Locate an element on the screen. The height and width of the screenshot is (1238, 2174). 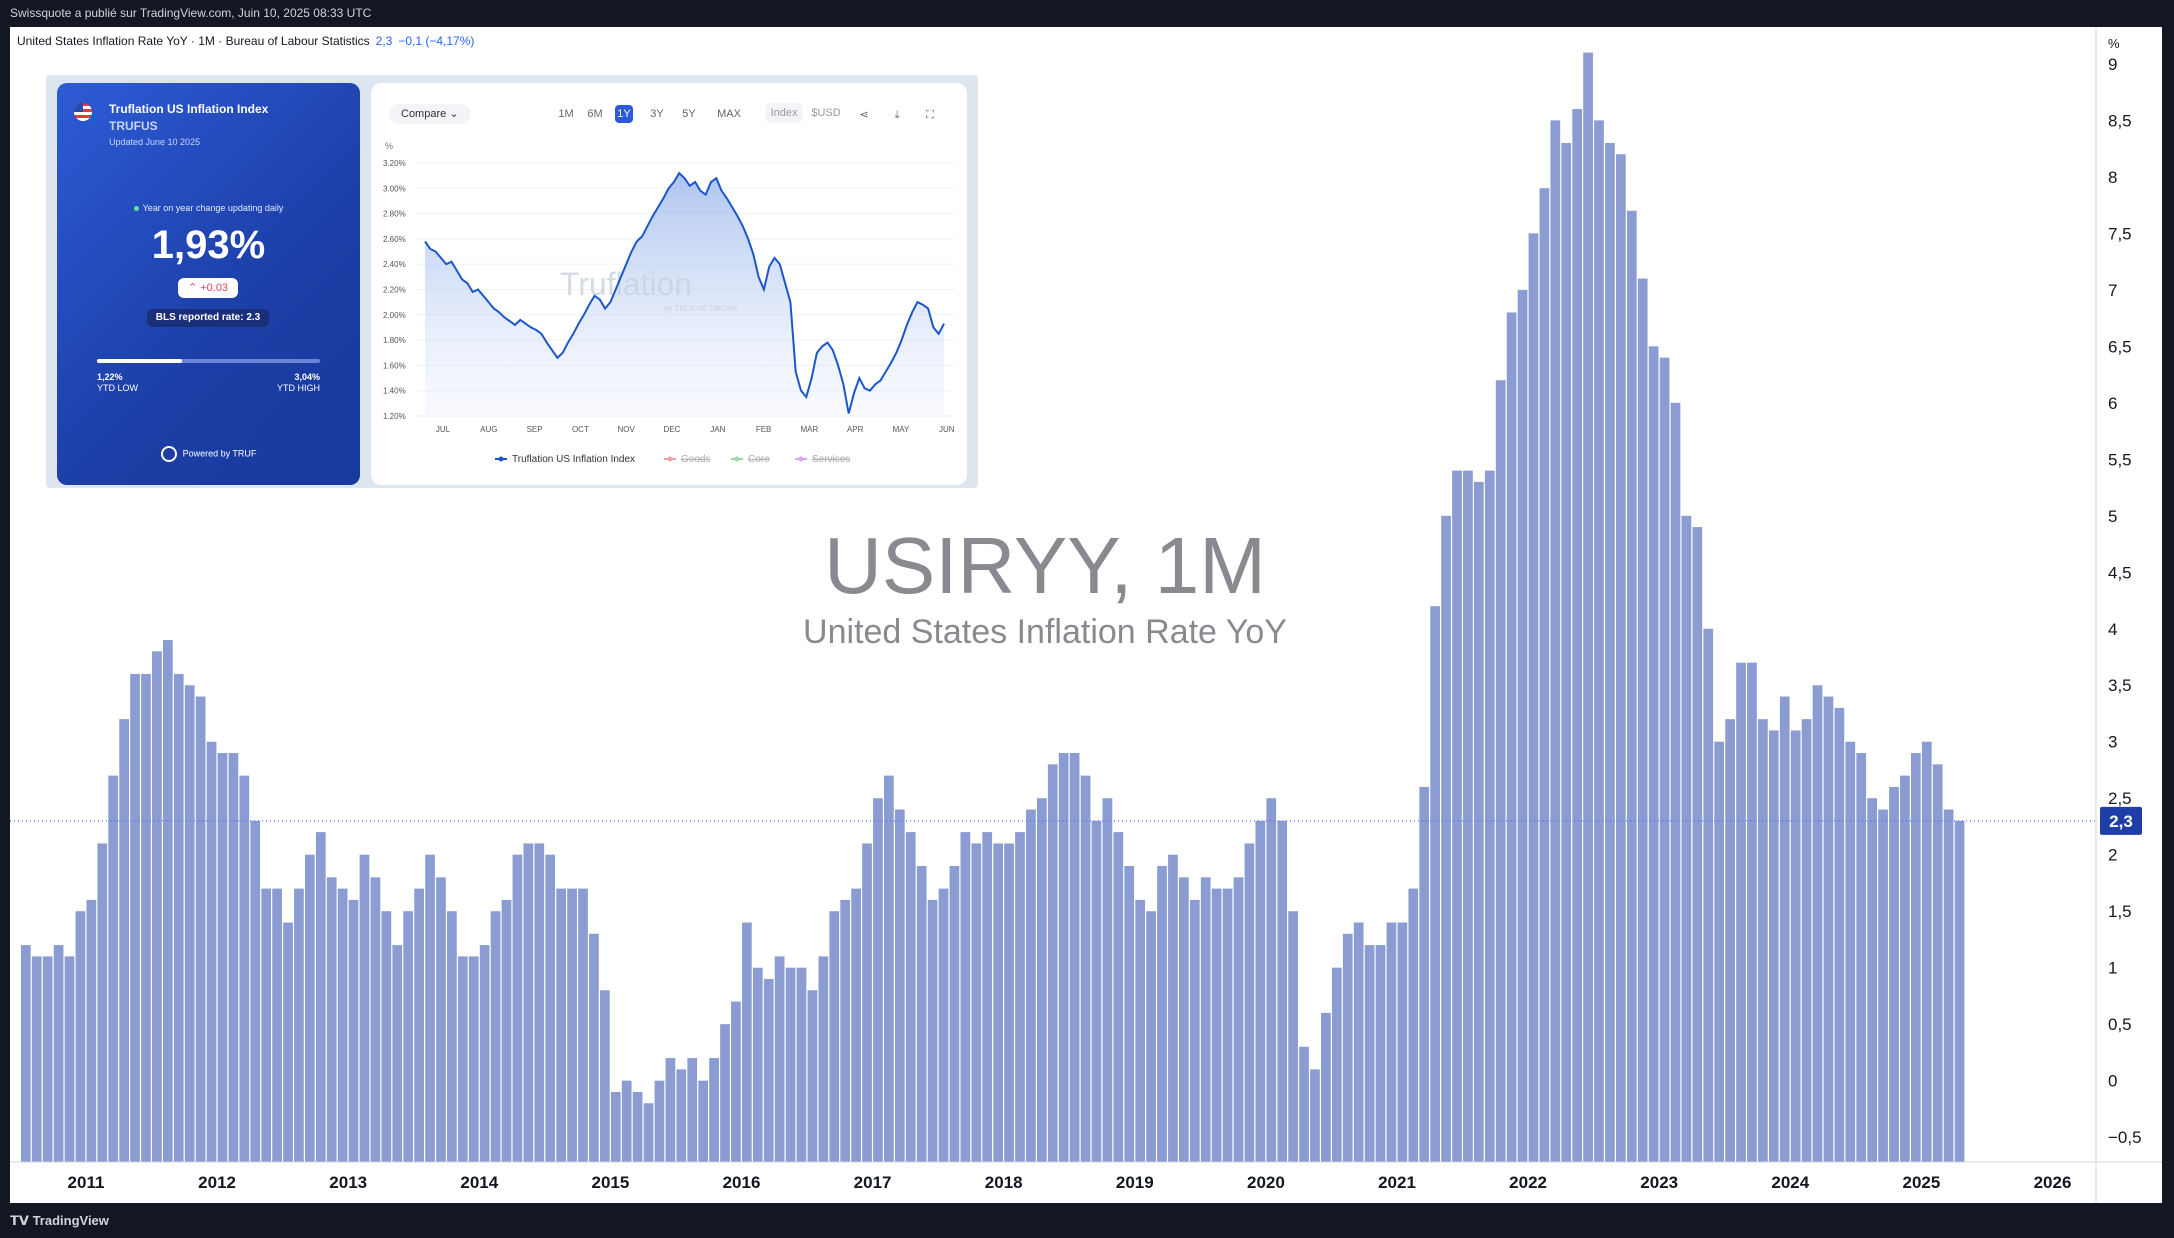
arrow-up-icon: ⌃ is located at coordinates (192, 288).